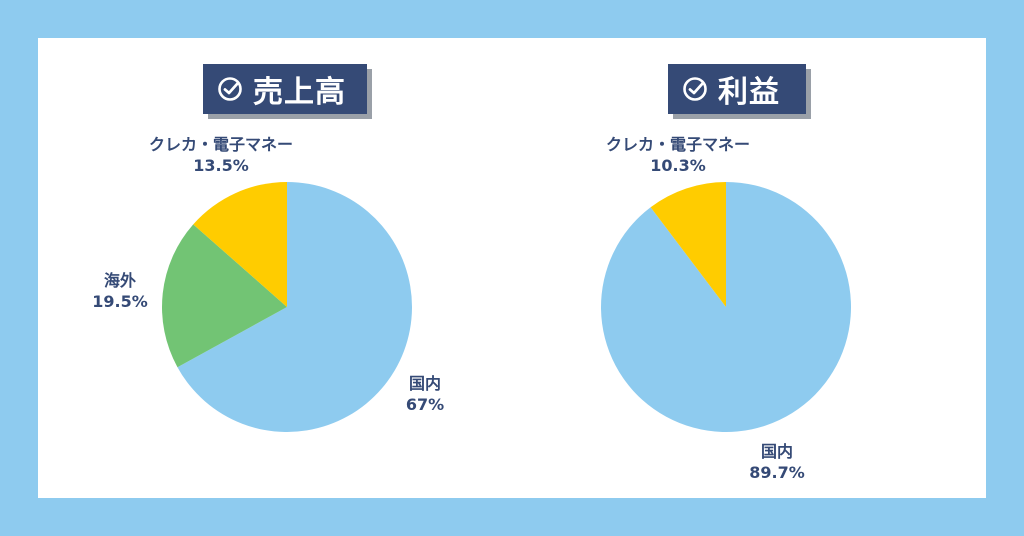  Describe the element at coordinates (678, 165) in the screenshot. I see `slice-label-value: 10.3%` at that location.